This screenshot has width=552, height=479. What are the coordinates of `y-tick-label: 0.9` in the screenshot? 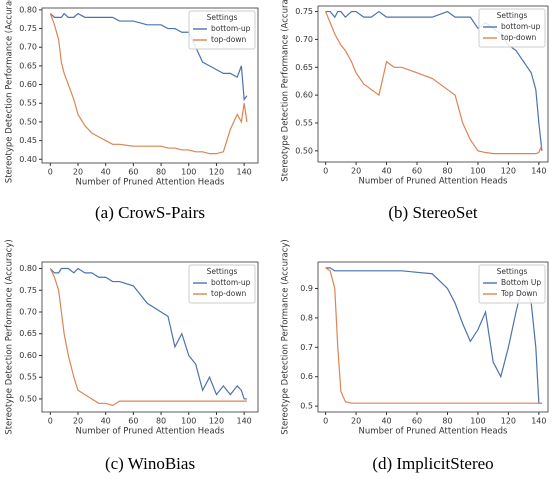 It's located at (306, 288).